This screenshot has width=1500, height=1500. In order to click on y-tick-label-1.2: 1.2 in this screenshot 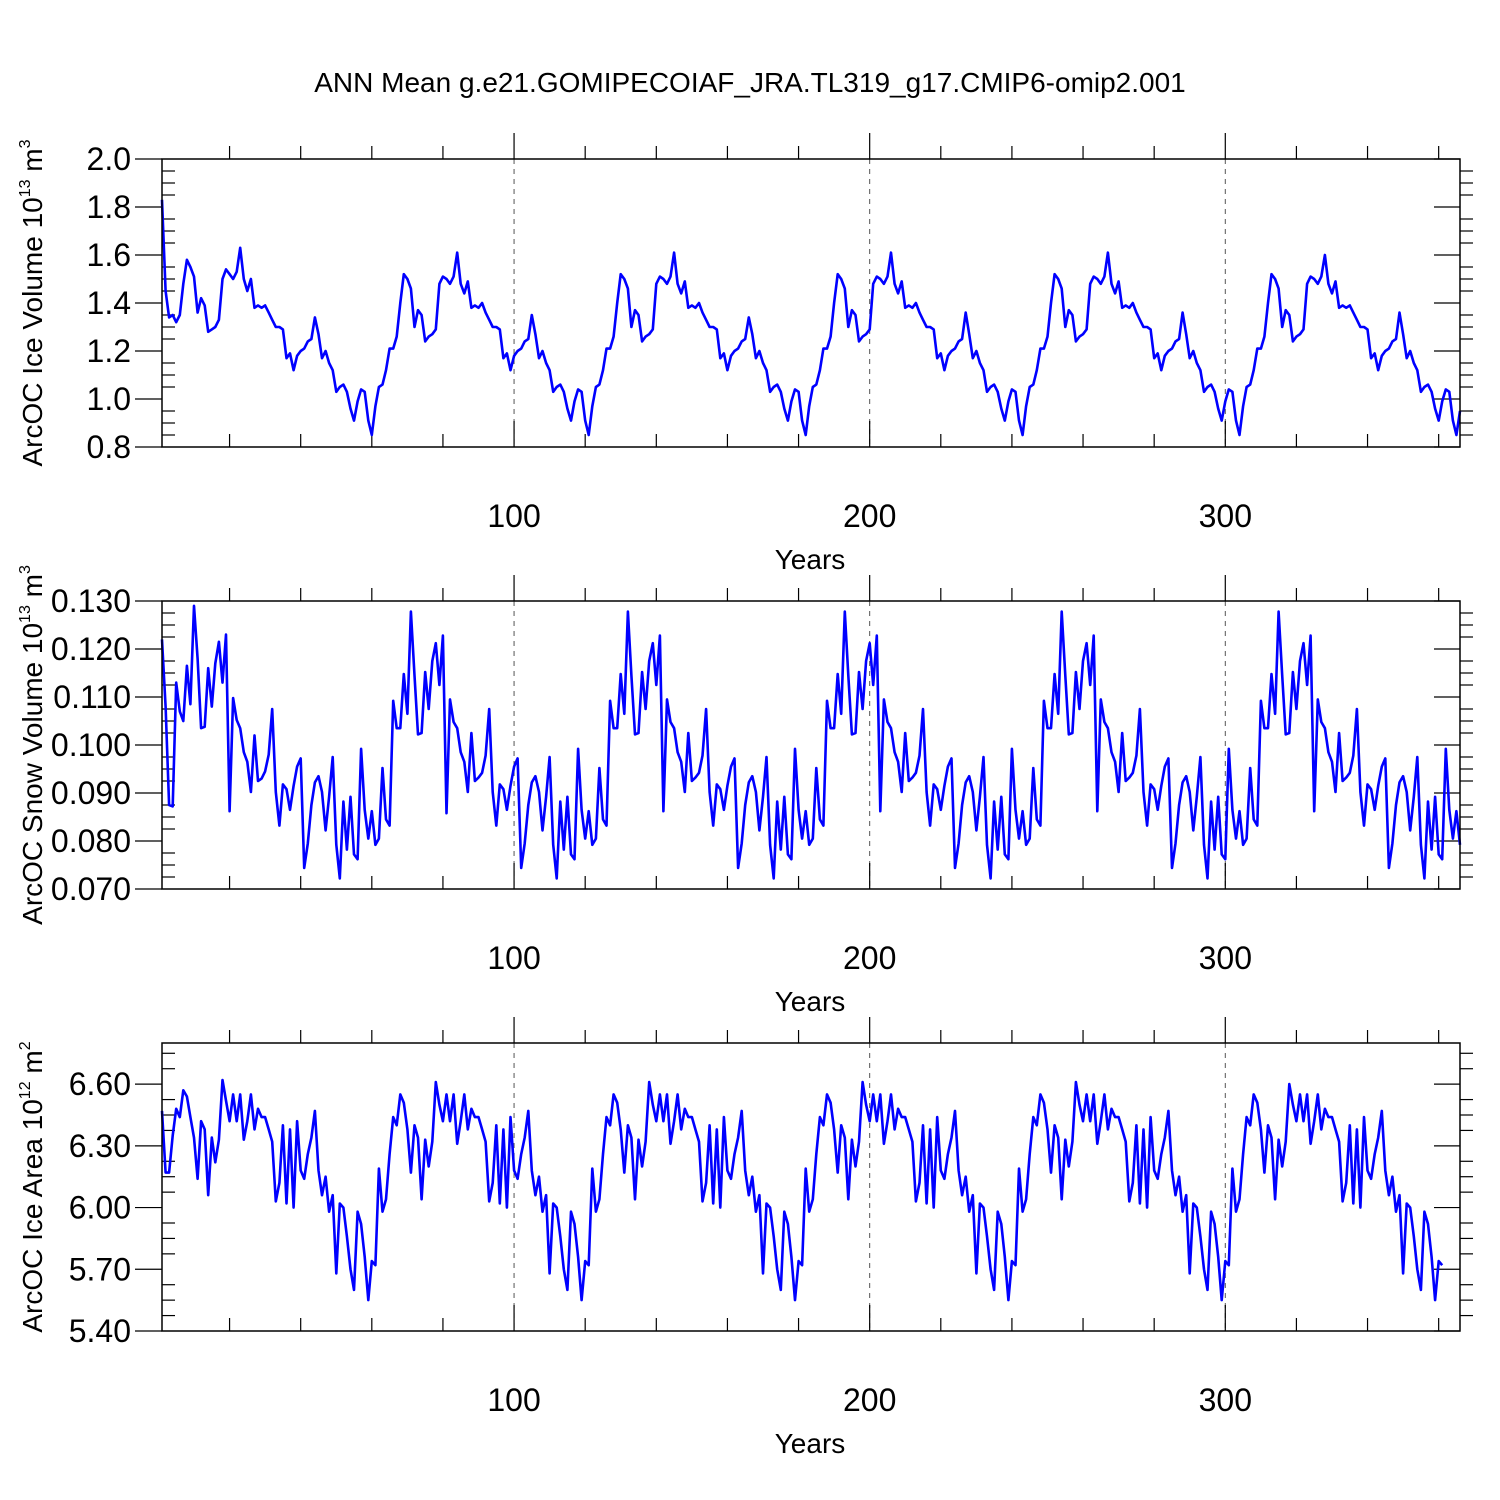, I will do `click(109, 351)`.